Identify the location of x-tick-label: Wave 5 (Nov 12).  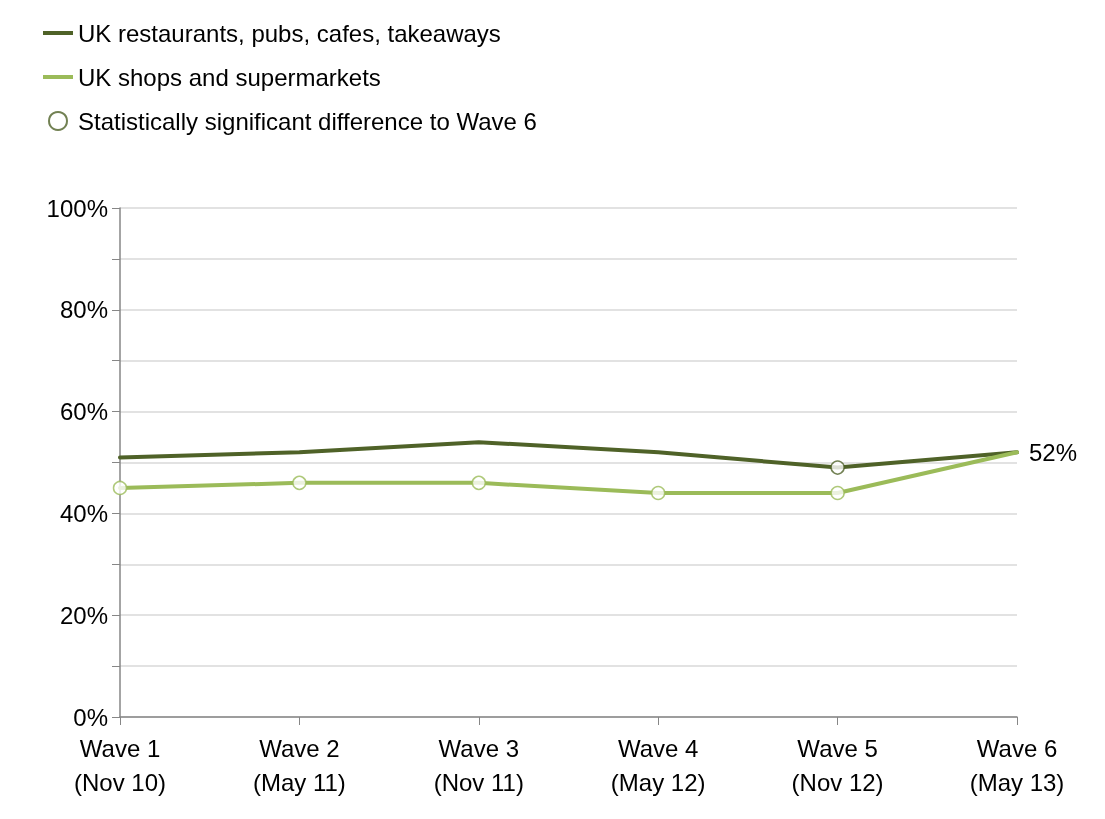
(837, 765).